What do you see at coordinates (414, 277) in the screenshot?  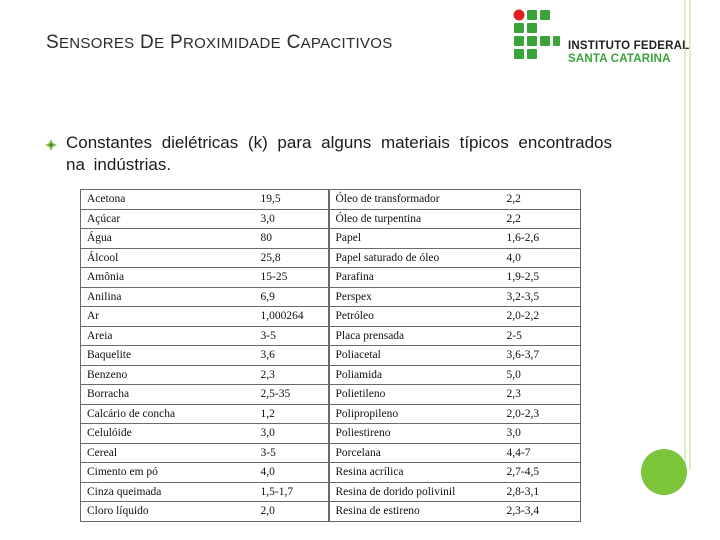 I see `material-name-cell: Parafina` at bounding box center [414, 277].